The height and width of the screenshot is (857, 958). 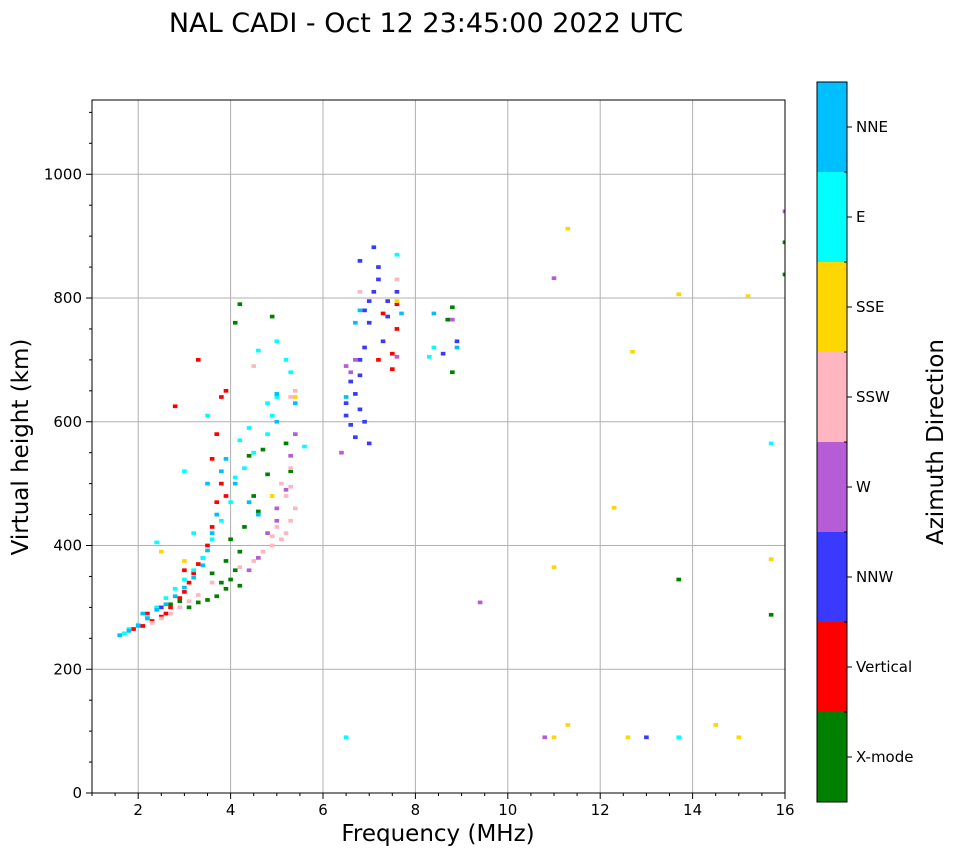 What do you see at coordinates (67, 298) in the screenshot?
I see `y-tick-label: 800` at bounding box center [67, 298].